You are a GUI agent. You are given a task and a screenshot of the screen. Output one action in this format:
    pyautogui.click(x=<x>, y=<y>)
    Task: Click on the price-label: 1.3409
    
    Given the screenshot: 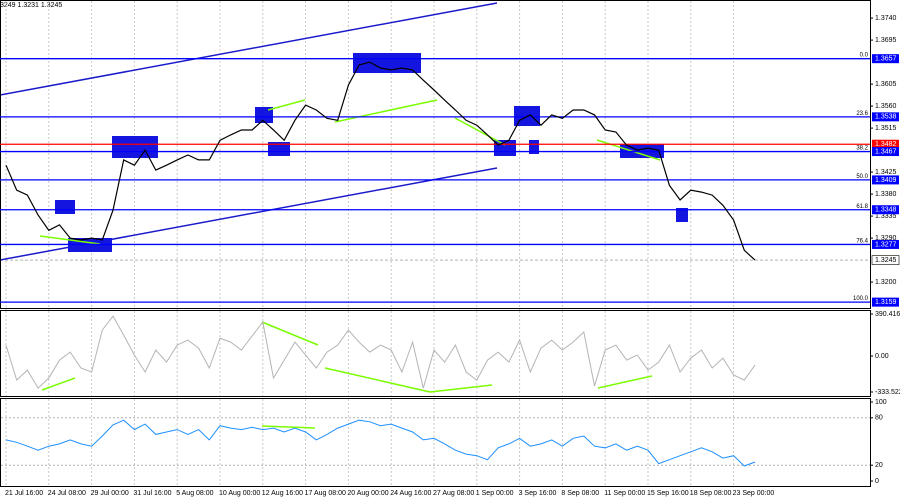 What is the action you would take?
    pyautogui.click(x=886, y=180)
    